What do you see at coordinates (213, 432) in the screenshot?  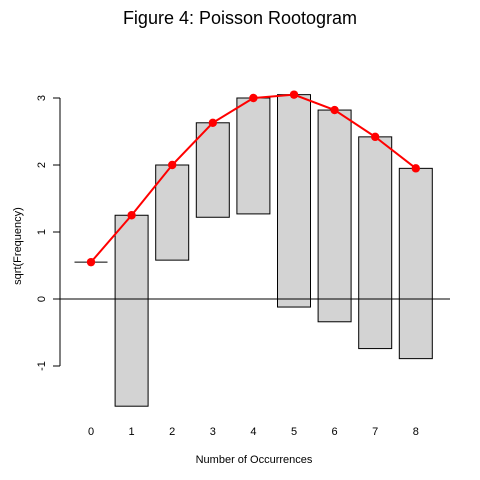 I see `x-tick-label: 3` at bounding box center [213, 432].